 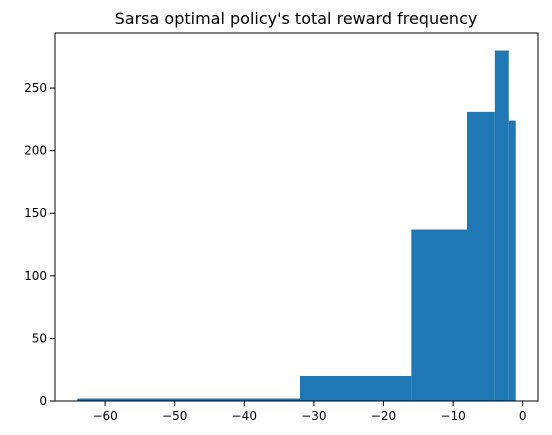 What do you see at coordinates (35, 213) in the screenshot?
I see `y-tick-label: 150` at bounding box center [35, 213].